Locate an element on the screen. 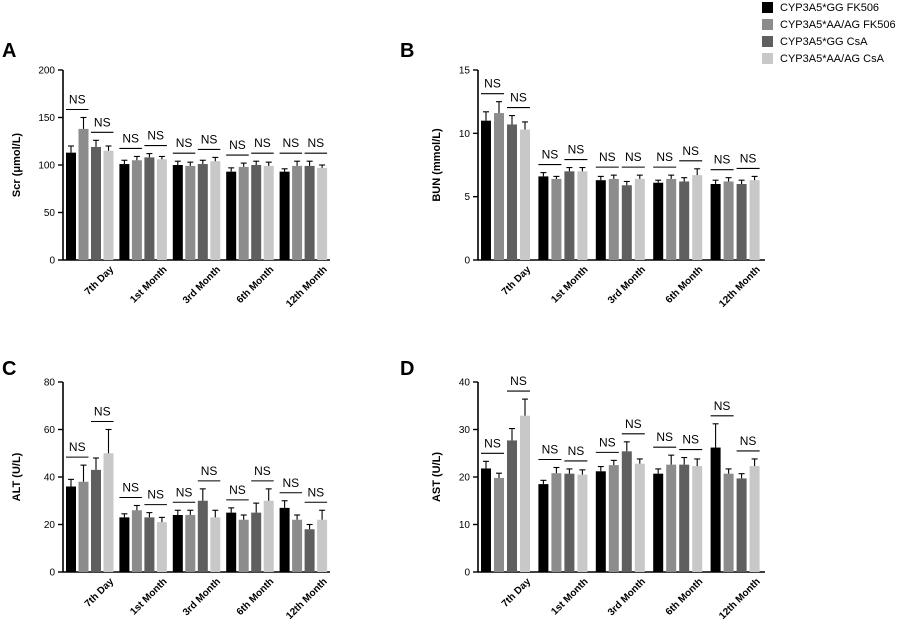  legend-label-2: CYP3A5*AA/AG FK506 is located at coordinates (838, 25).